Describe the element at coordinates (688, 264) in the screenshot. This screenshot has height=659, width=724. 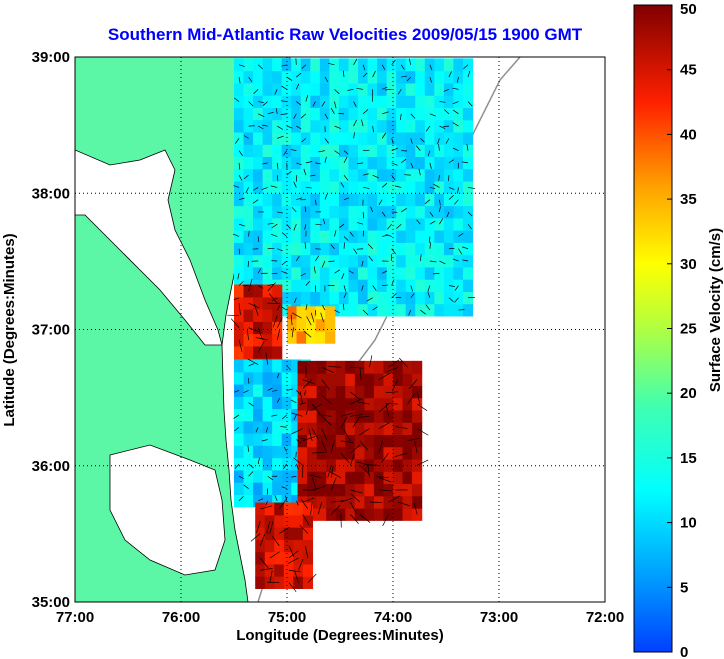
I see `colorbar-tick-label: 30` at that location.